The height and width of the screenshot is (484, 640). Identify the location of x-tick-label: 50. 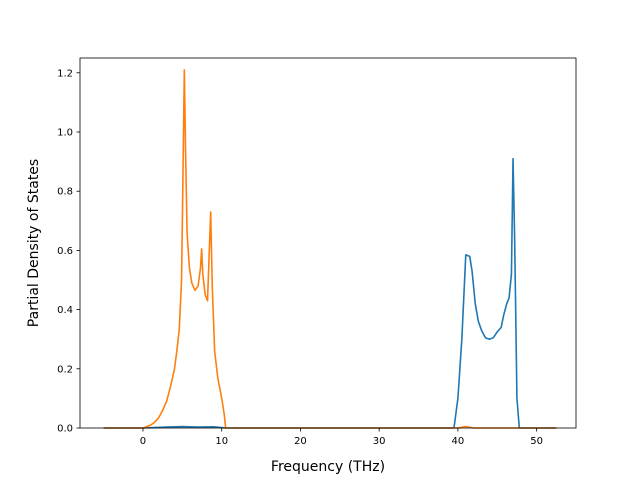
(536, 441).